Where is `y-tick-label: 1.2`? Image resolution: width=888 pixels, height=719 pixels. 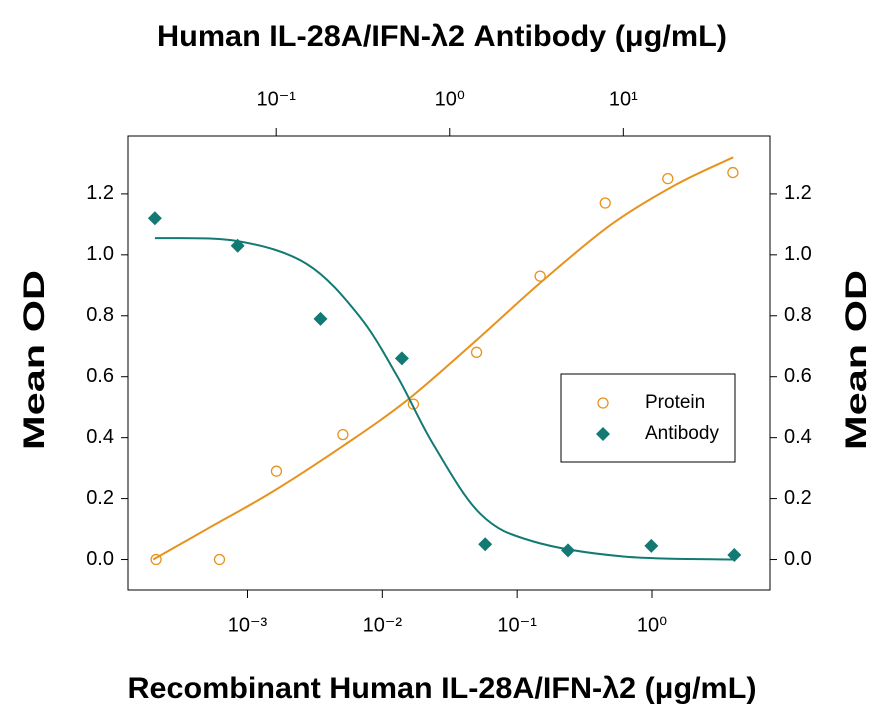 y-tick-label: 1.2 is located at coordinates (100, 193).